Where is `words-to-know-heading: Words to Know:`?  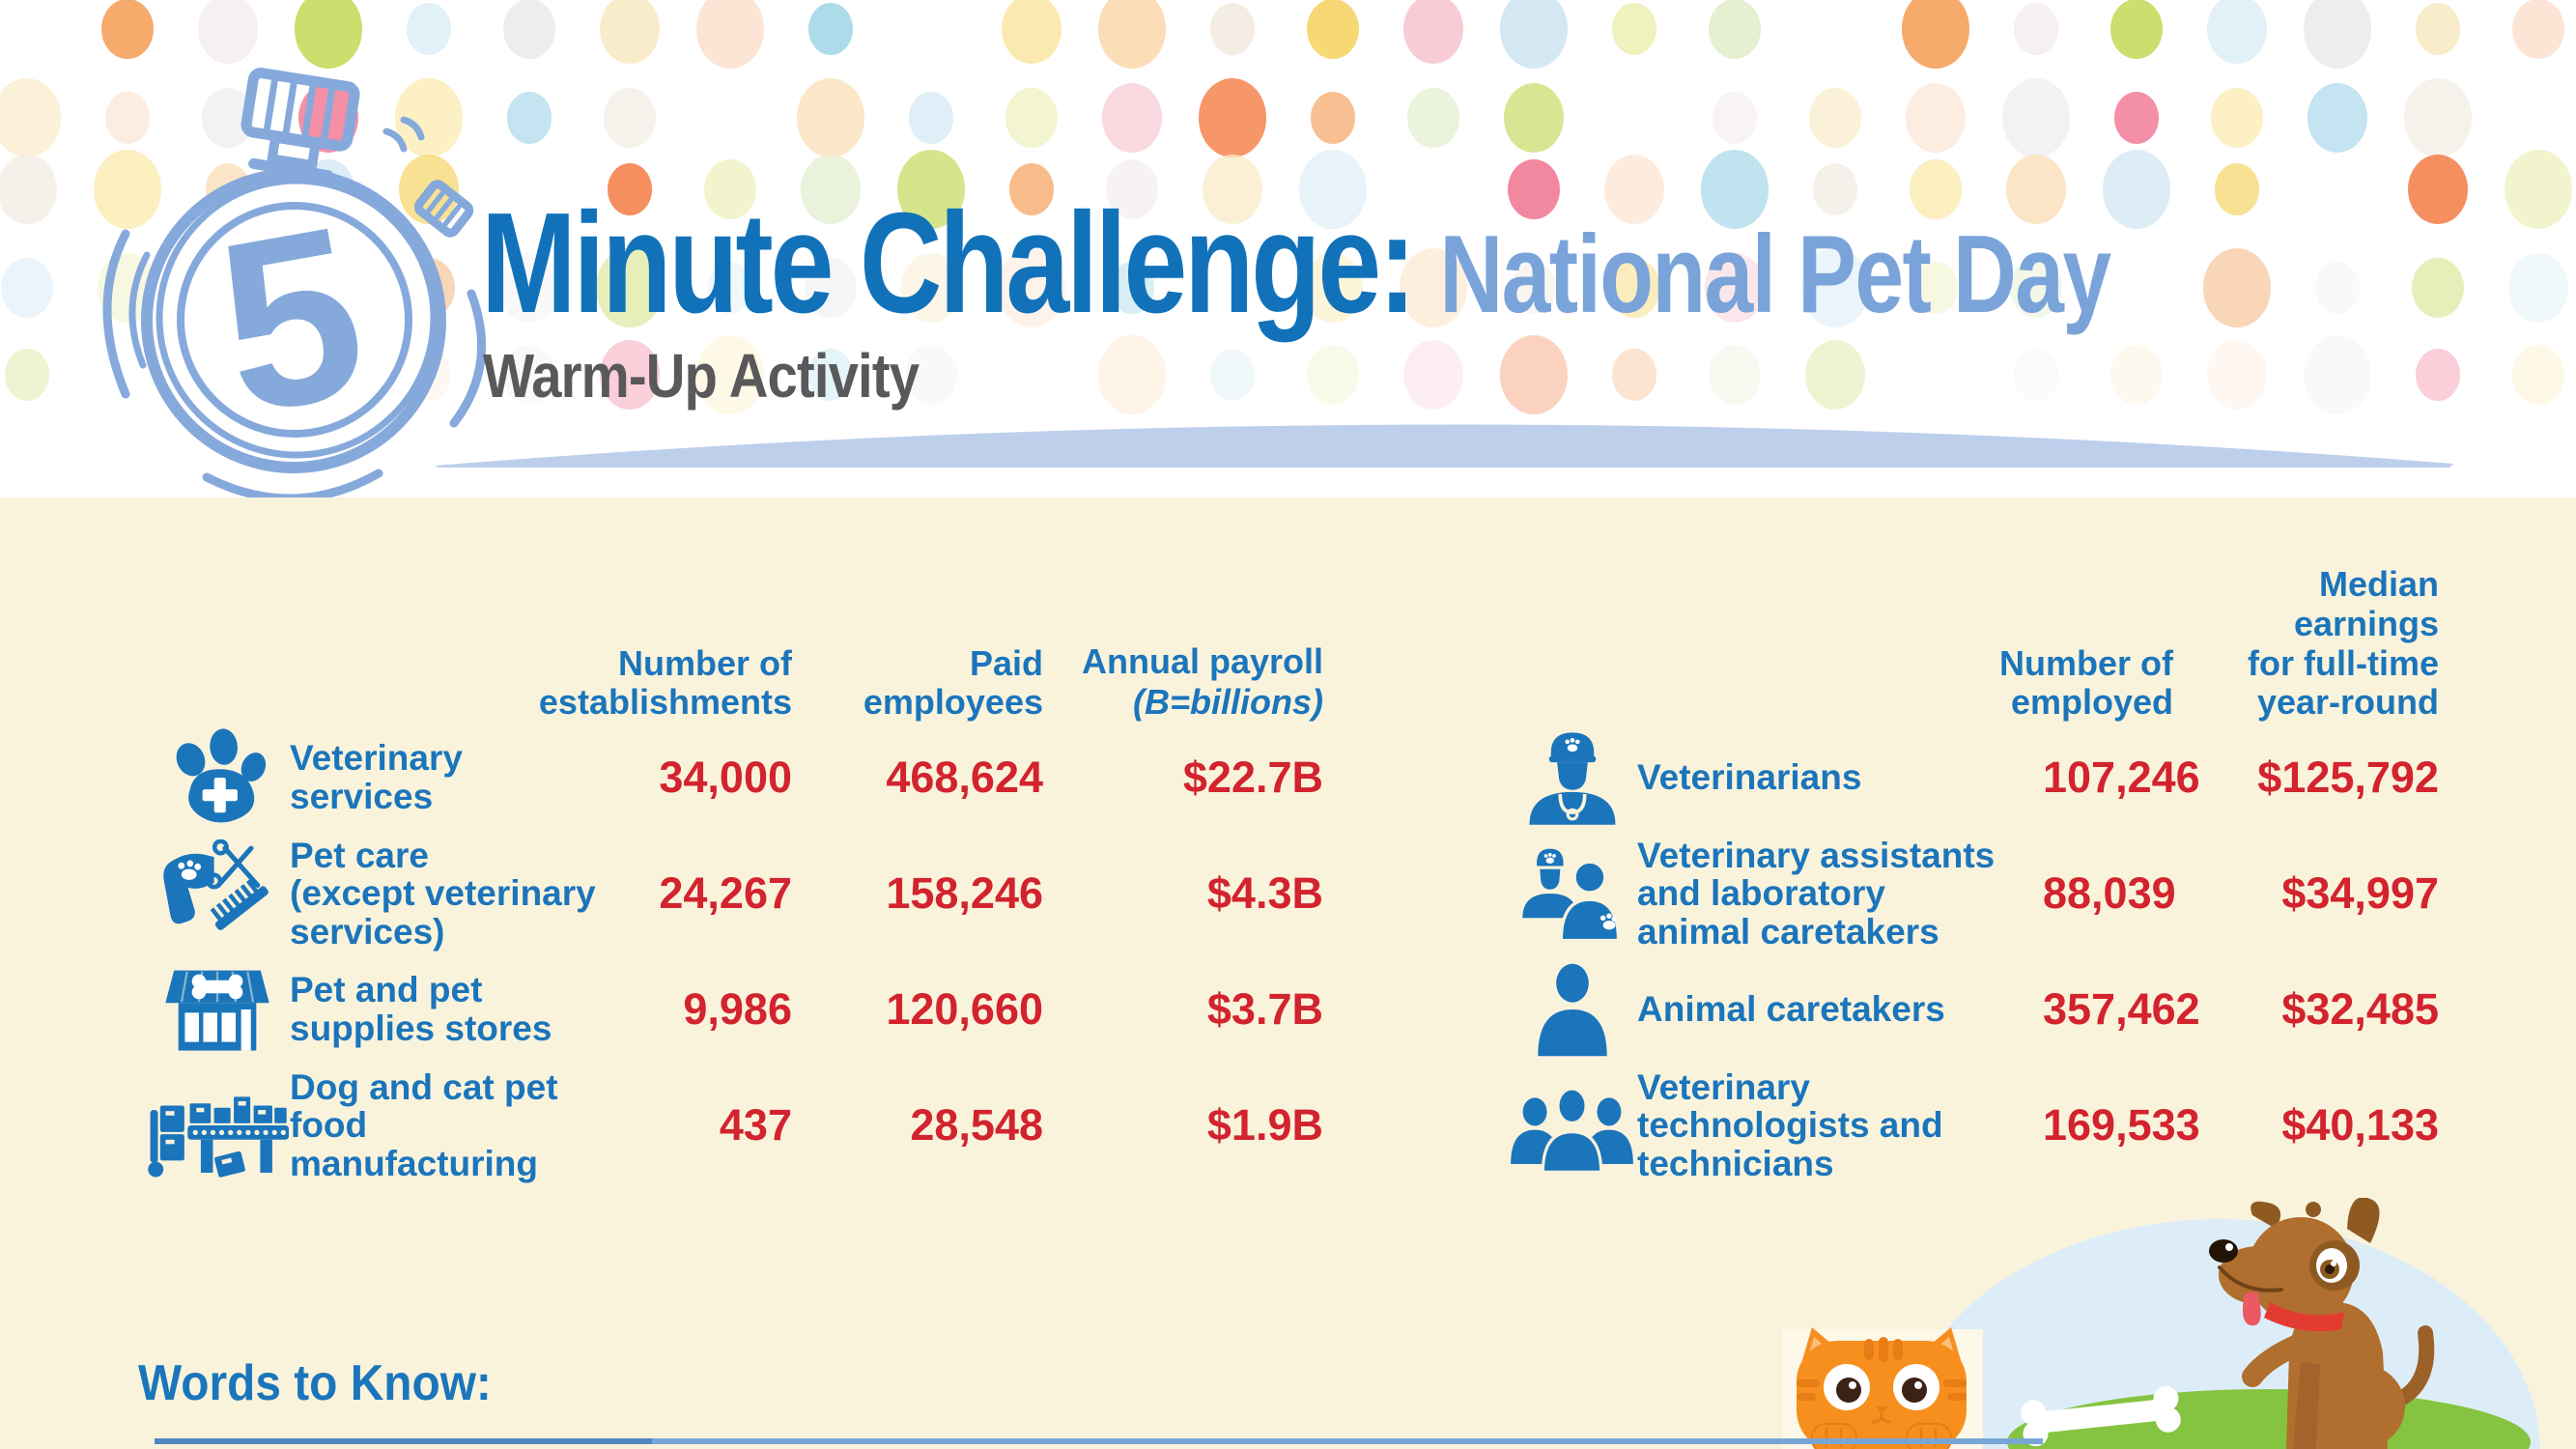
words-to-know-heading: Words to Know: is located at coordinates (315, 1383).